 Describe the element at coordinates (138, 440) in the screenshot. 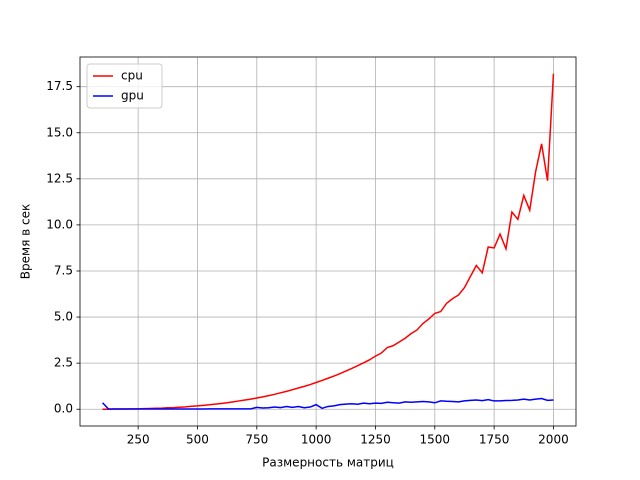

I see `x-tick-label: 250` at that location.